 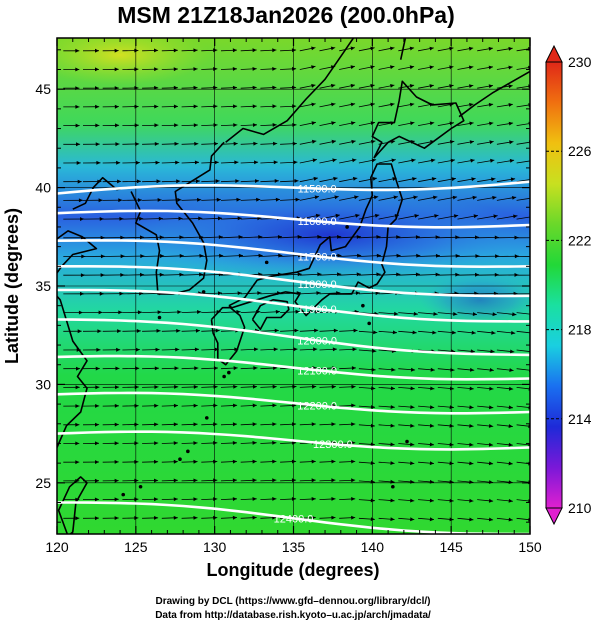 What do you see at coordinates (43, 188) in the screenshot?
I see `y-tick-label: 40` at bounding box center [43, 188].